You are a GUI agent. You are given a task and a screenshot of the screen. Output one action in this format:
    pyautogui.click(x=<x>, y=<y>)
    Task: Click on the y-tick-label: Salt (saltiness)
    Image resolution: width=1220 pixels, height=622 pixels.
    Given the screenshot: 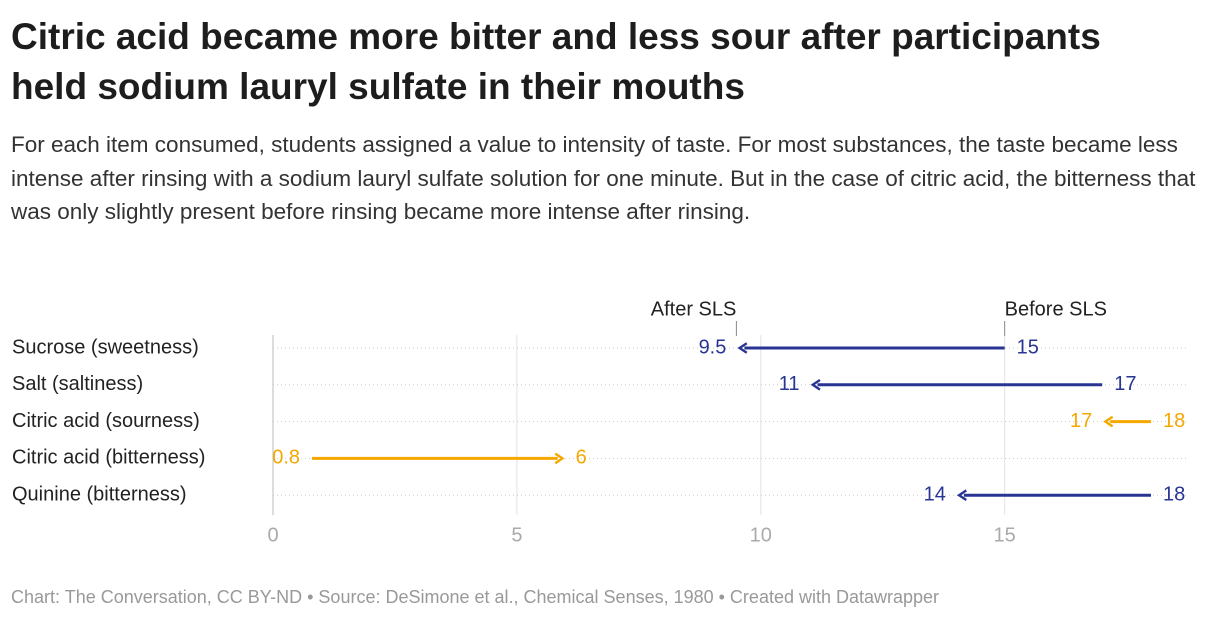 What is the action you would take?
    pyautogui.click(x=77, y=384)
    